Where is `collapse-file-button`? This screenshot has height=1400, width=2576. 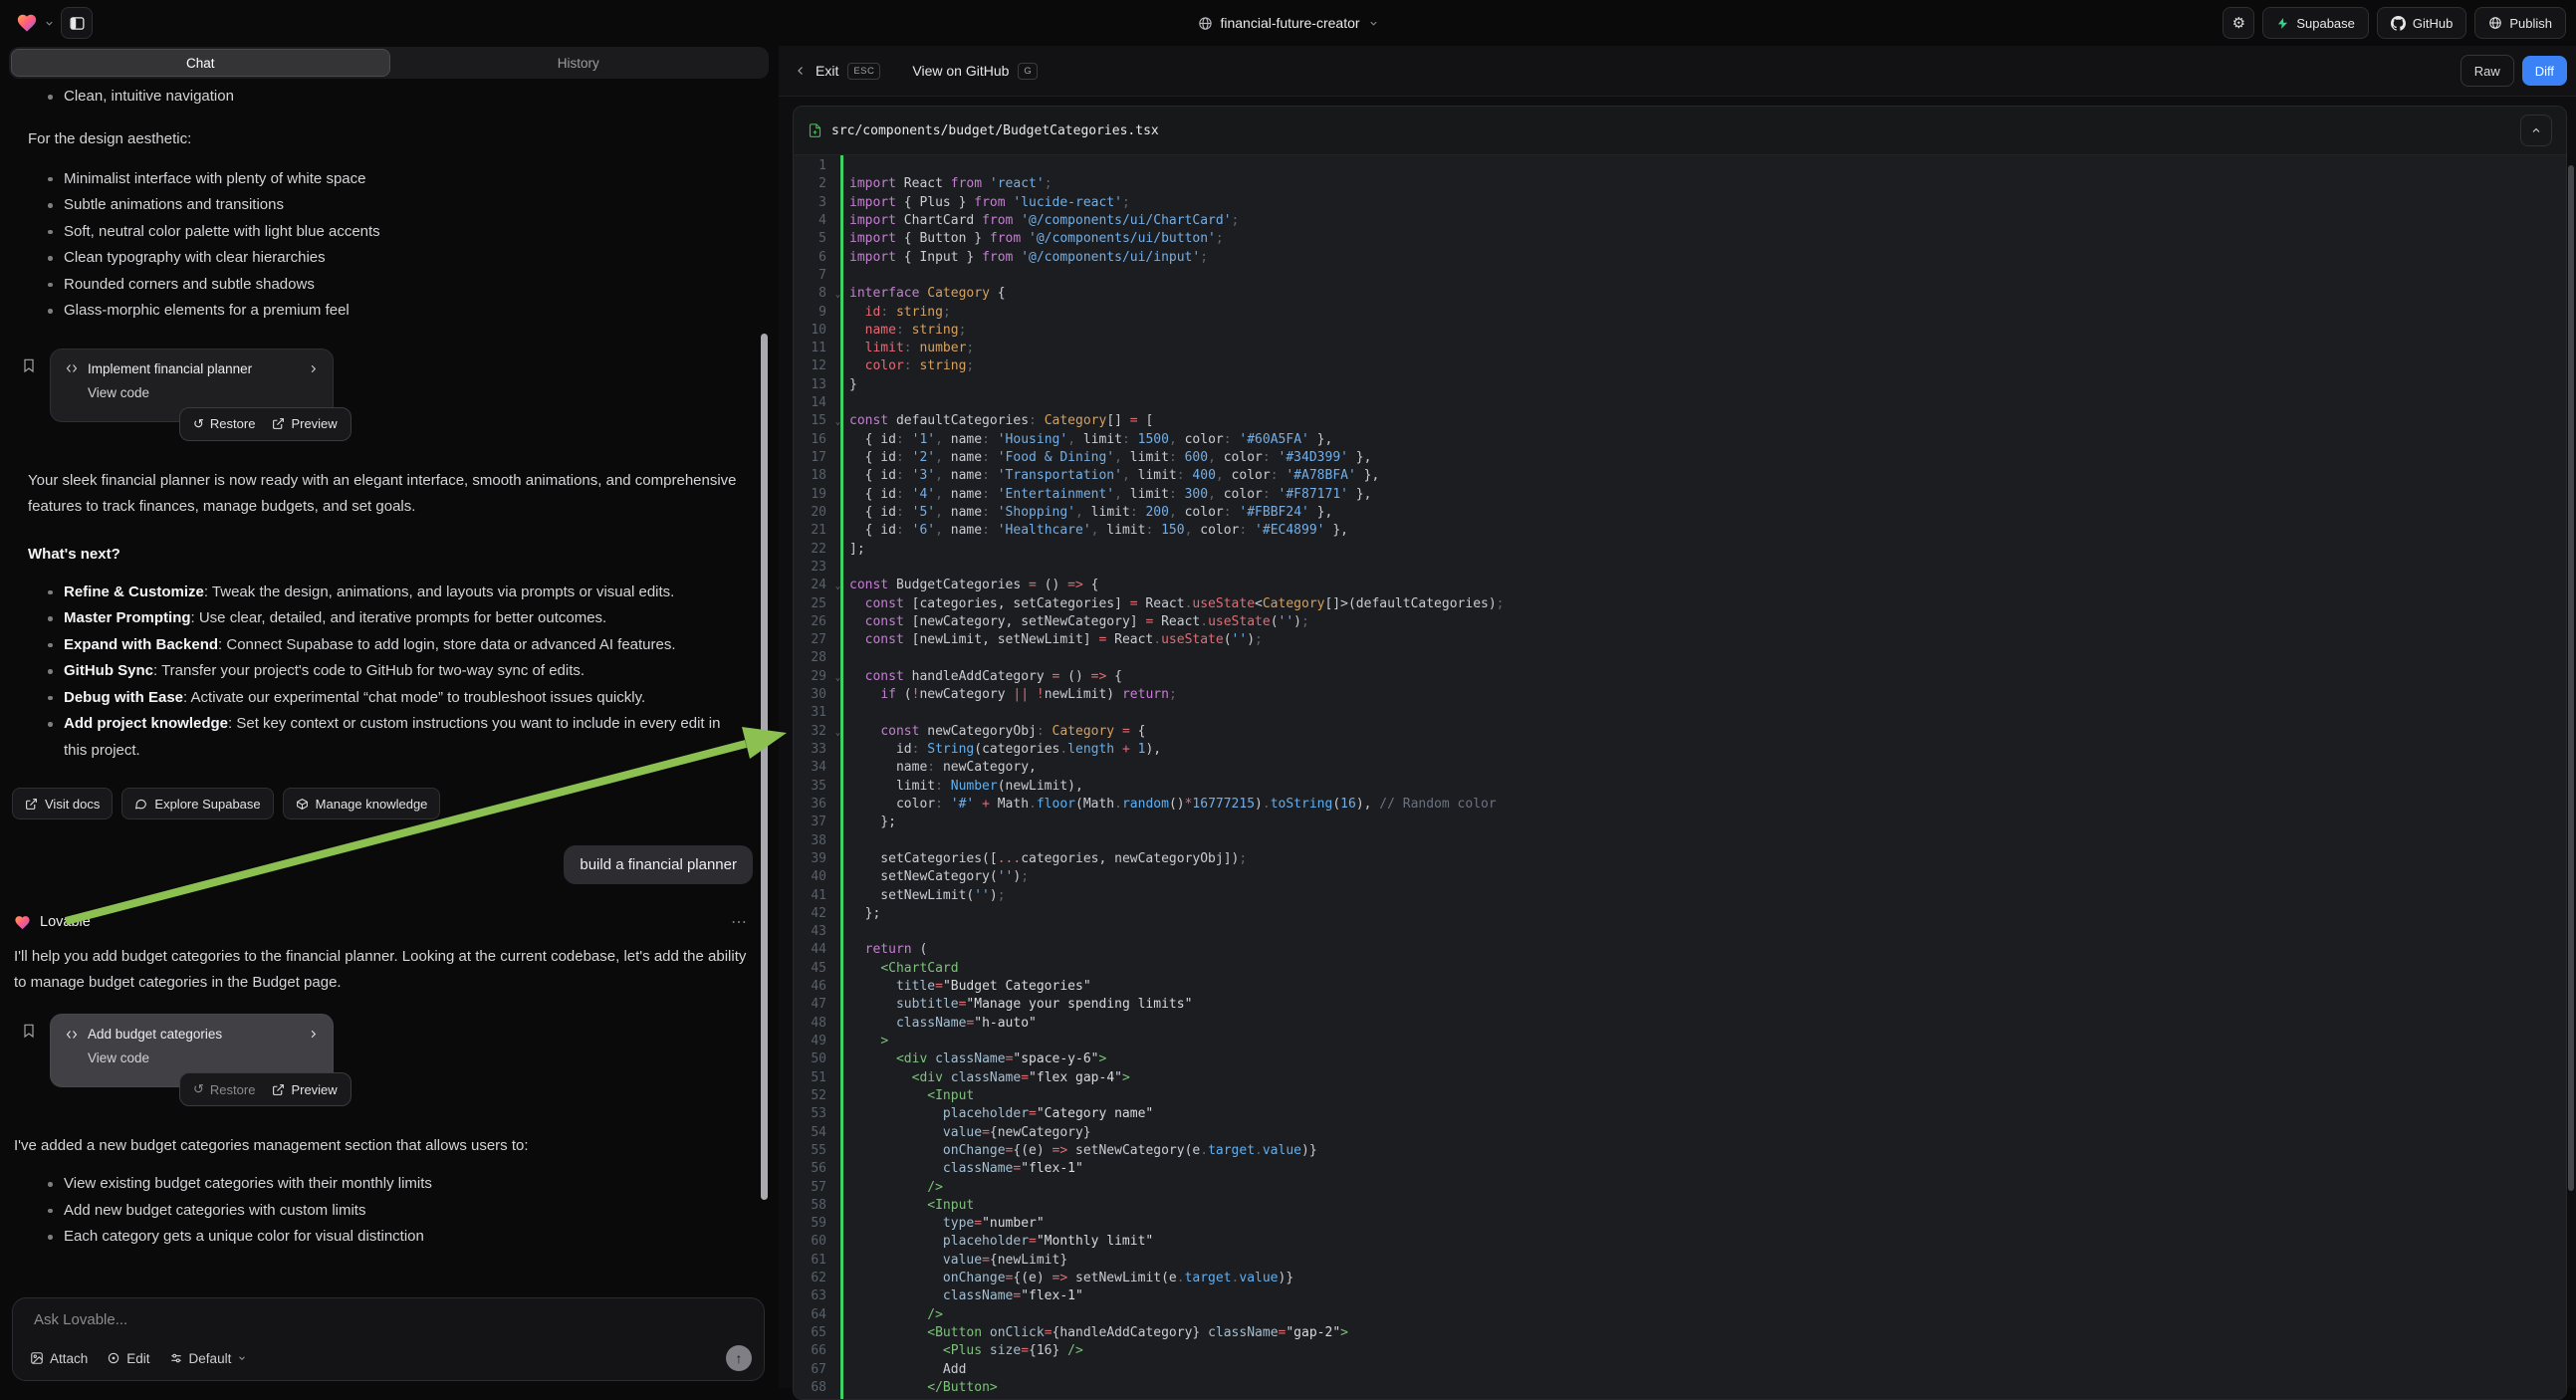 collapse-file-button is located at coordinates (2536, 130).